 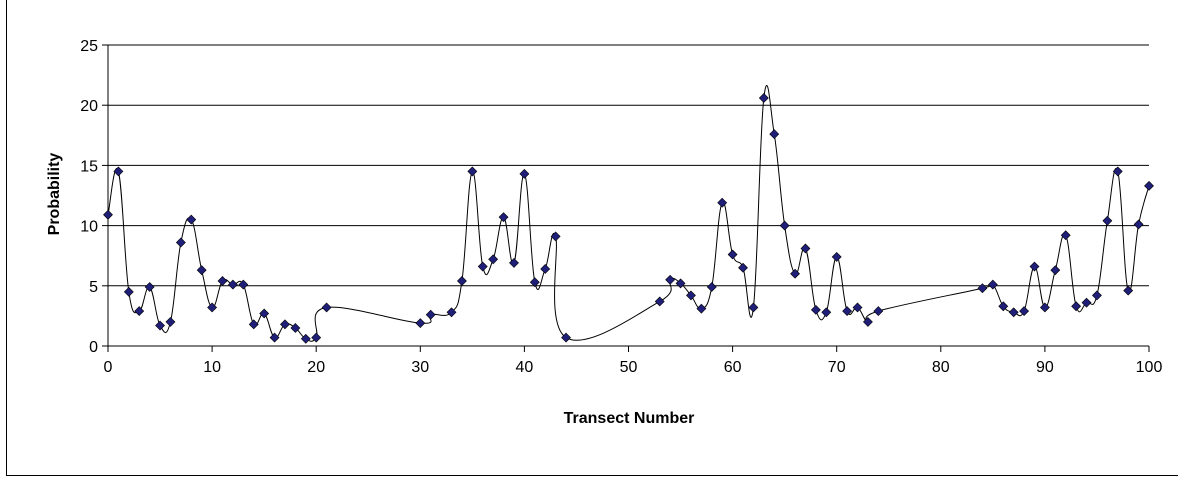 I want to click on y-tick-label: 15, so click(x=89, y=166).